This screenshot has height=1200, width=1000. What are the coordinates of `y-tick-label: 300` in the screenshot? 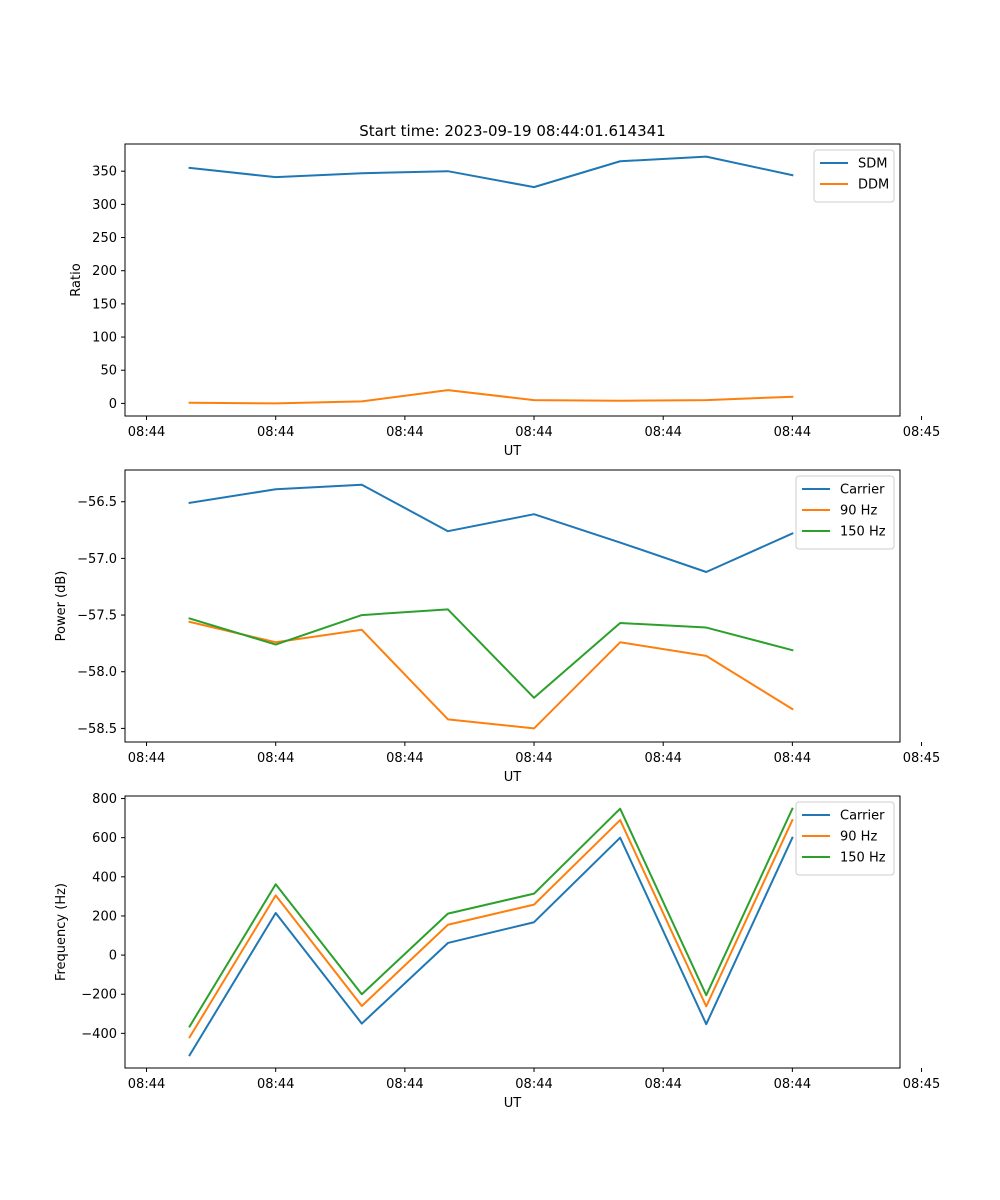 It's located at (104, 205).